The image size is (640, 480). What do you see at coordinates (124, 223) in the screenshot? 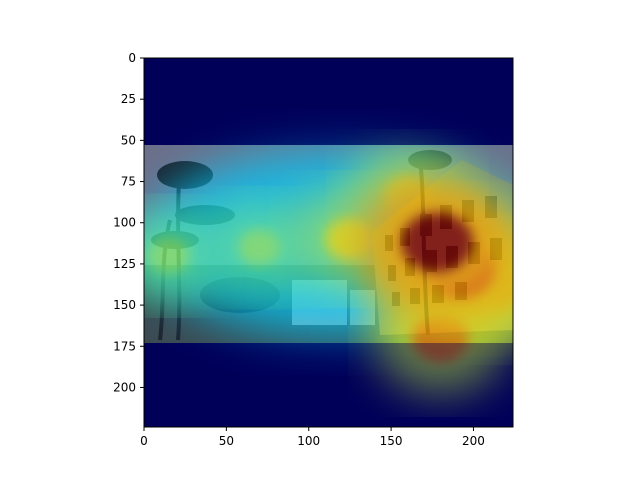
I see `y-tick-label: 100` at bounding box center [124, 223].